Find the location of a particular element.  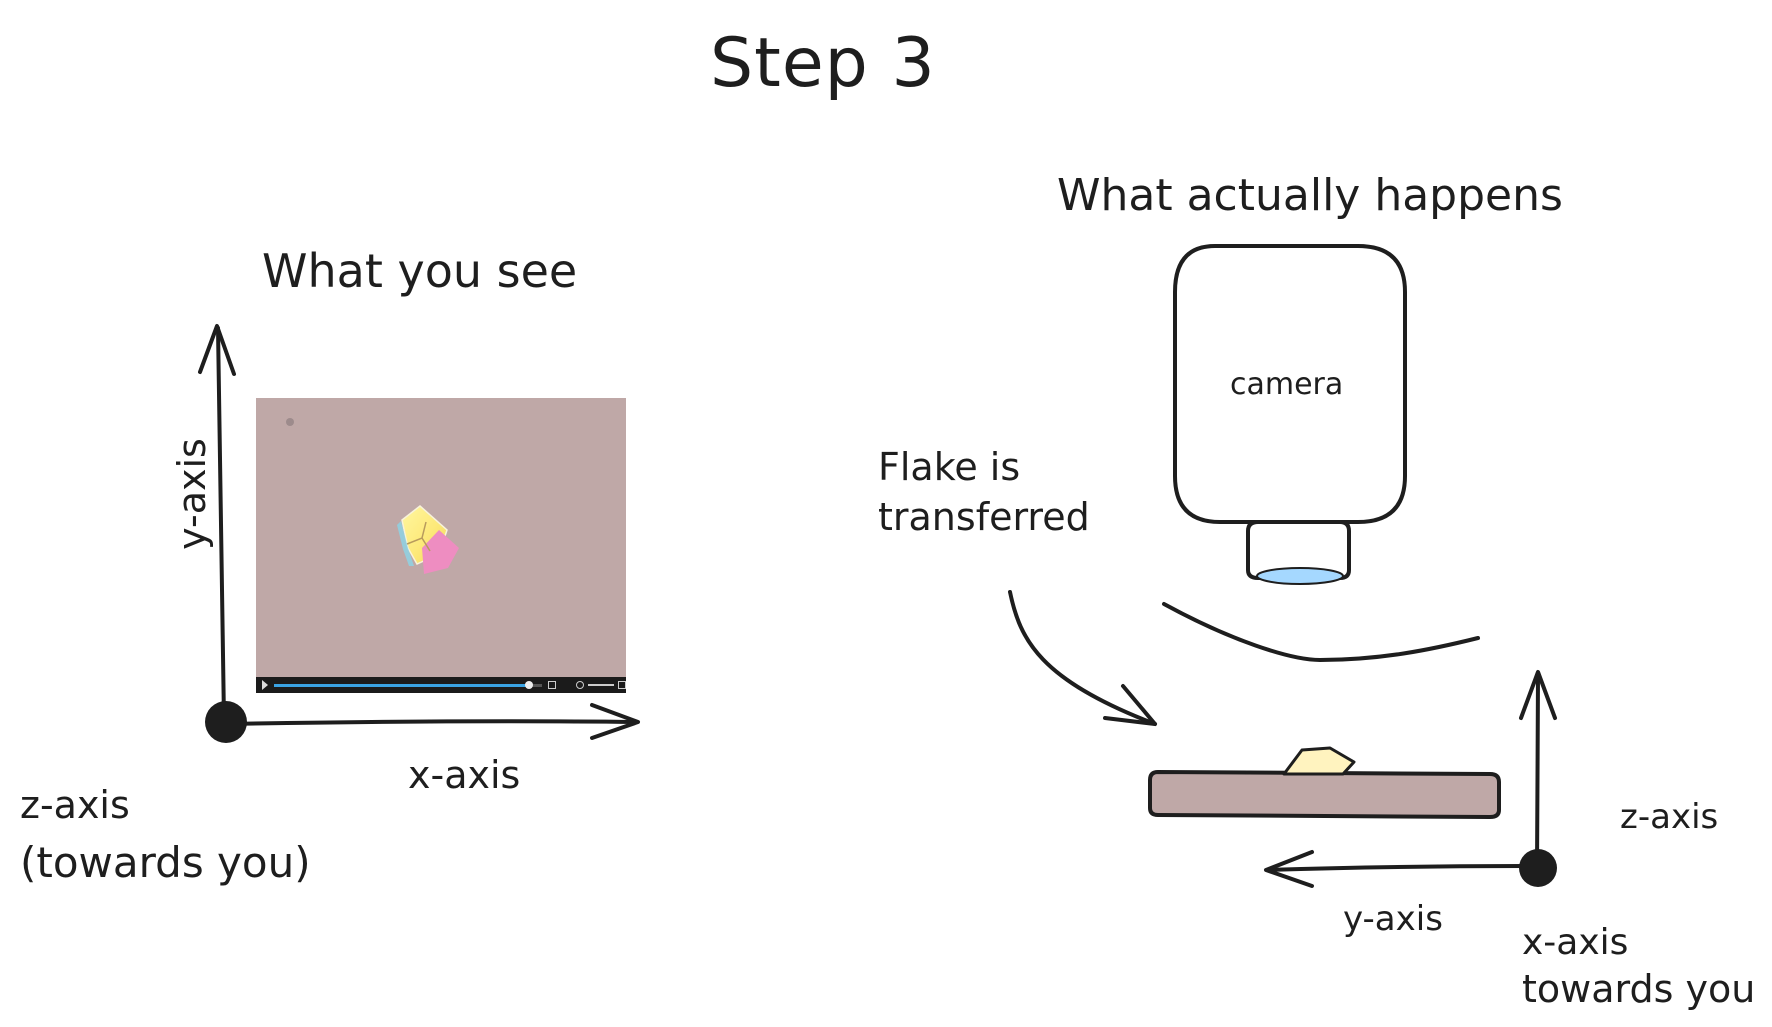

right-x-axis-label: x-axis is located at coordinates (1575, 942).